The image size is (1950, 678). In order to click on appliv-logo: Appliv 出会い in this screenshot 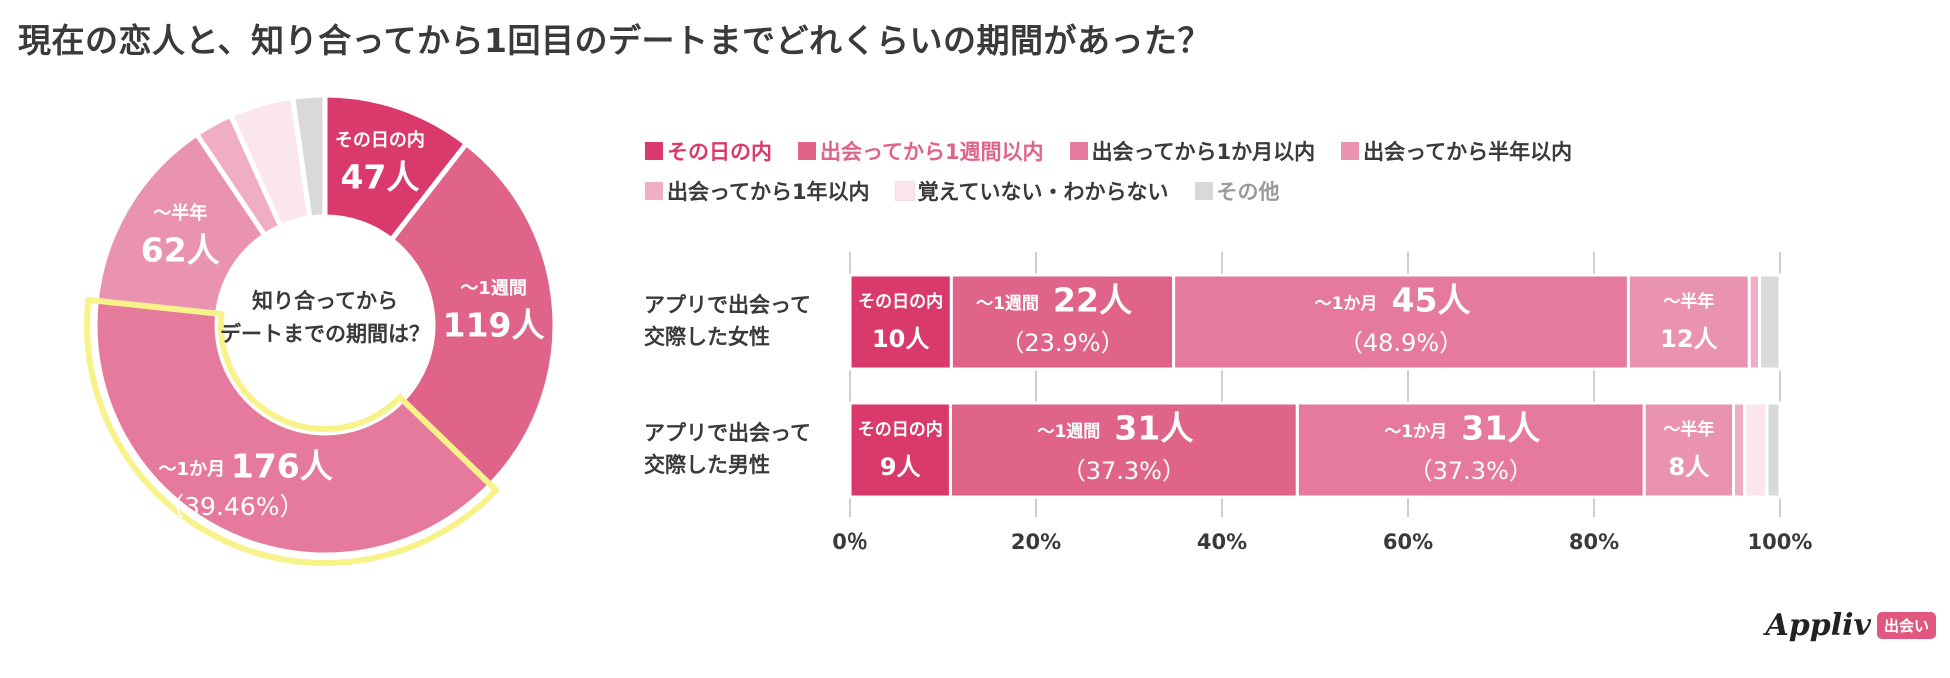, I will do `click(1851, 625)`.